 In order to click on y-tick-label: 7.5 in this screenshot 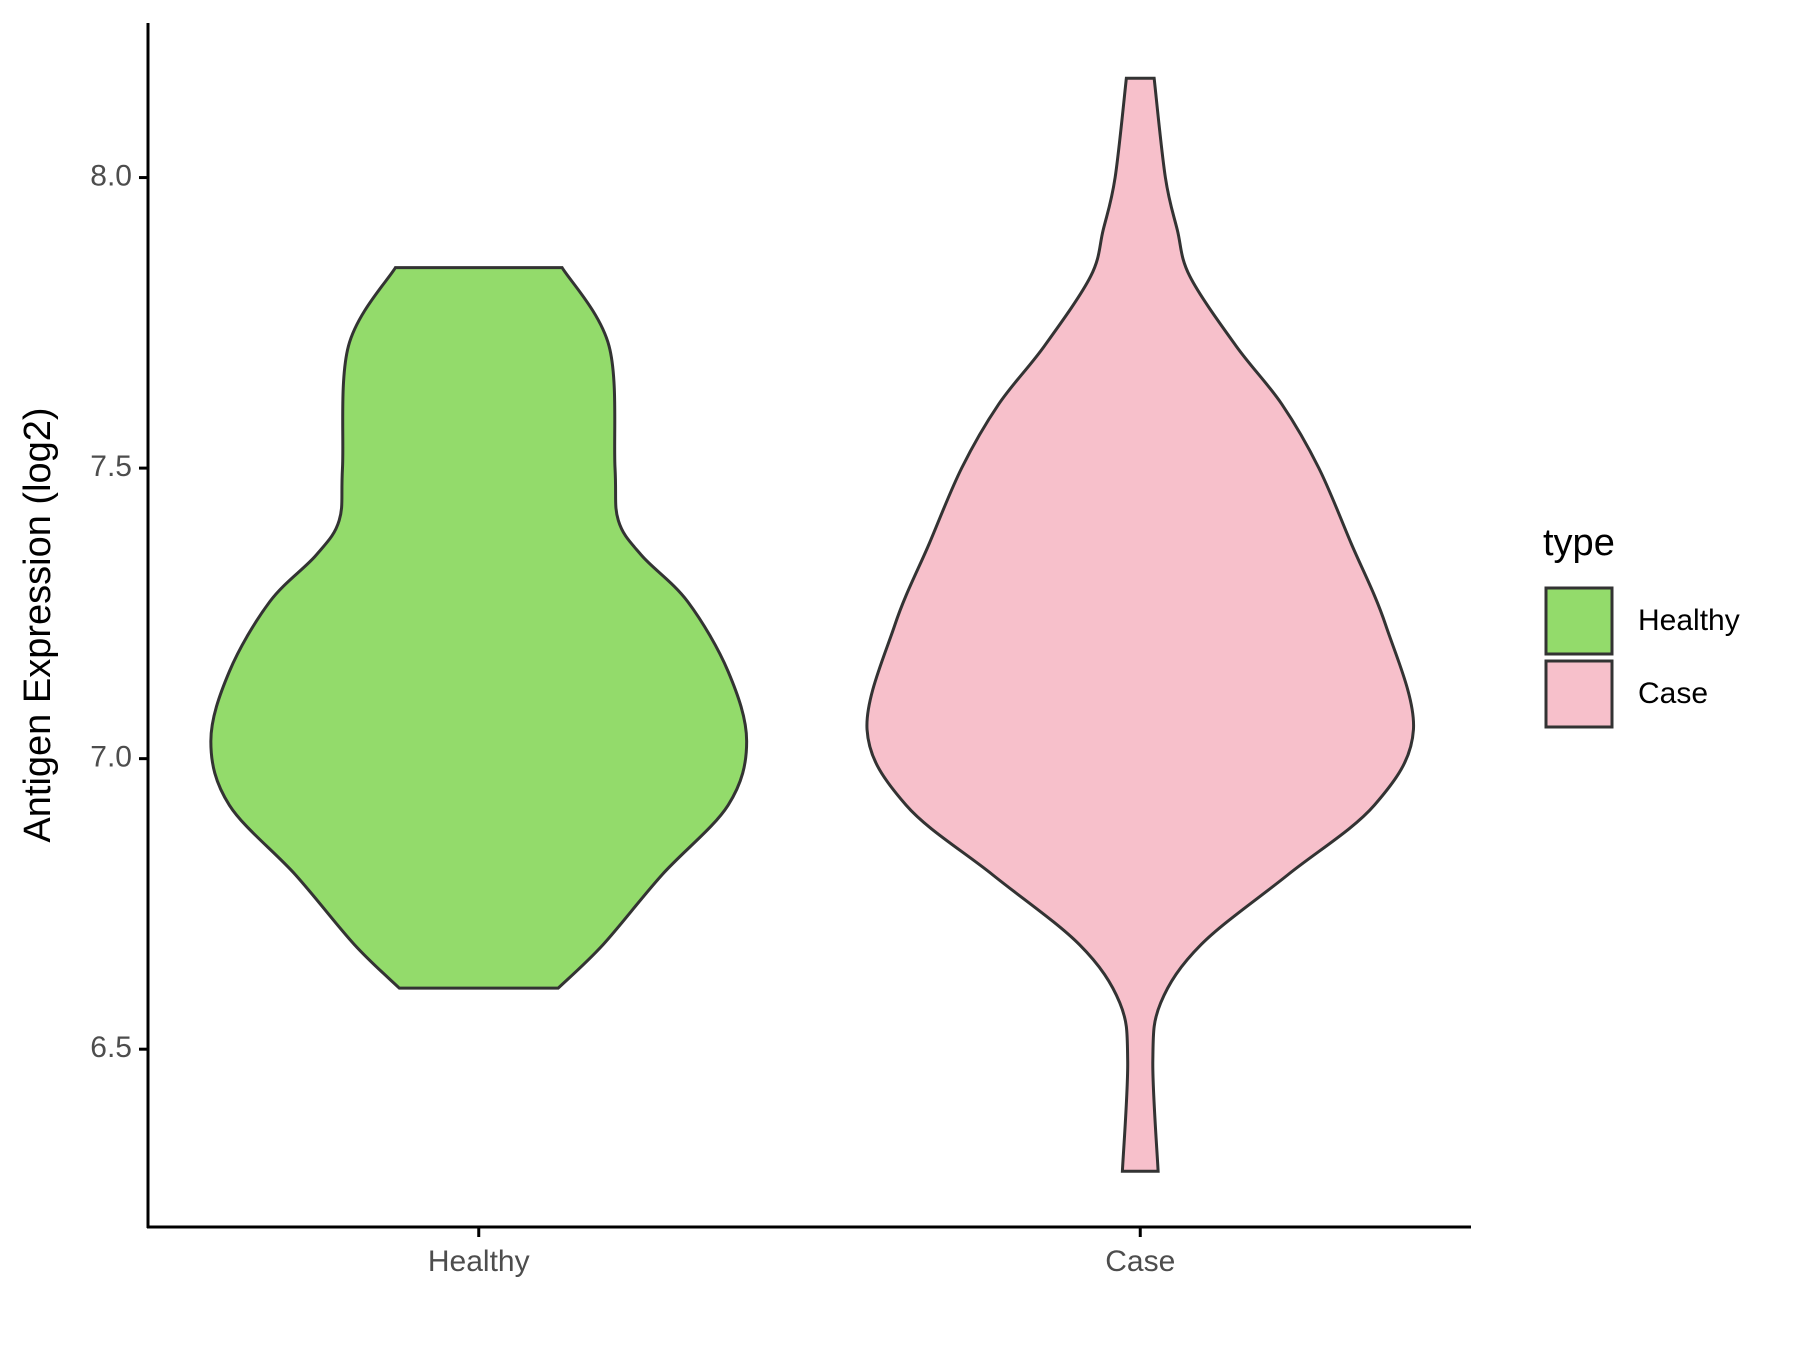, I will do `click(111, 466)`.